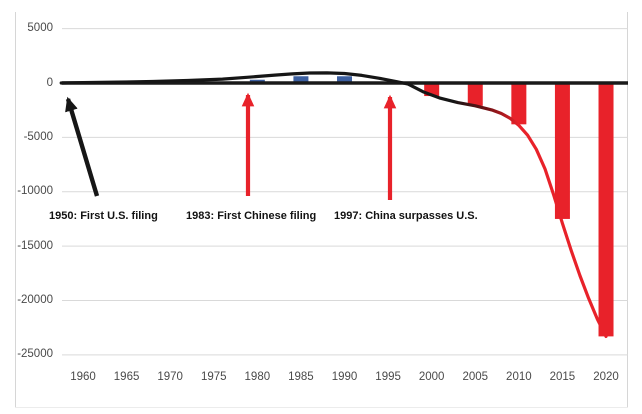 The height and width of the screenshot is (414, 642). Describe the element at coordinates (15, 209) in the screenshot. I see `frame-left-border` at that location.